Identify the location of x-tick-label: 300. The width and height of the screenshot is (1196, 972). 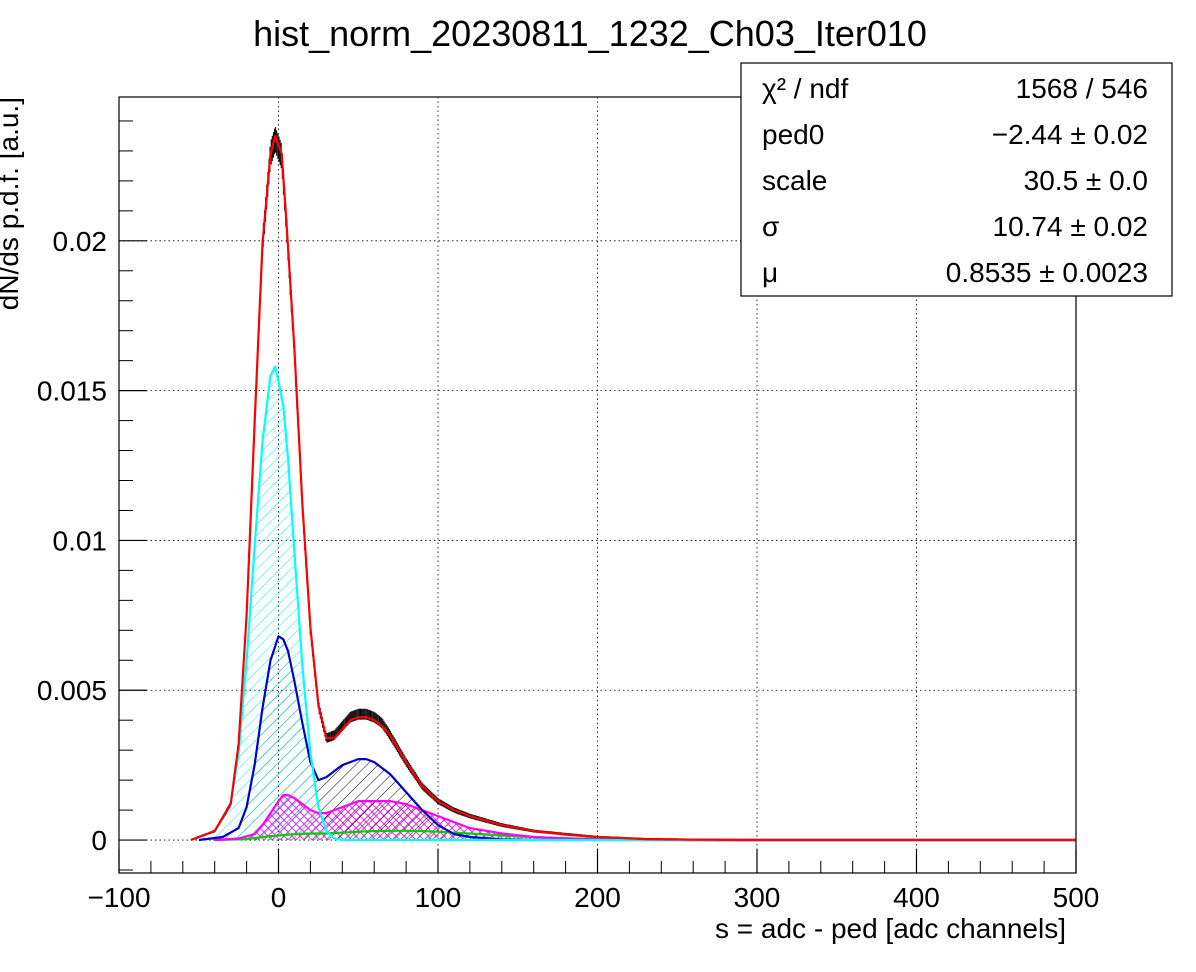
(757, 897).